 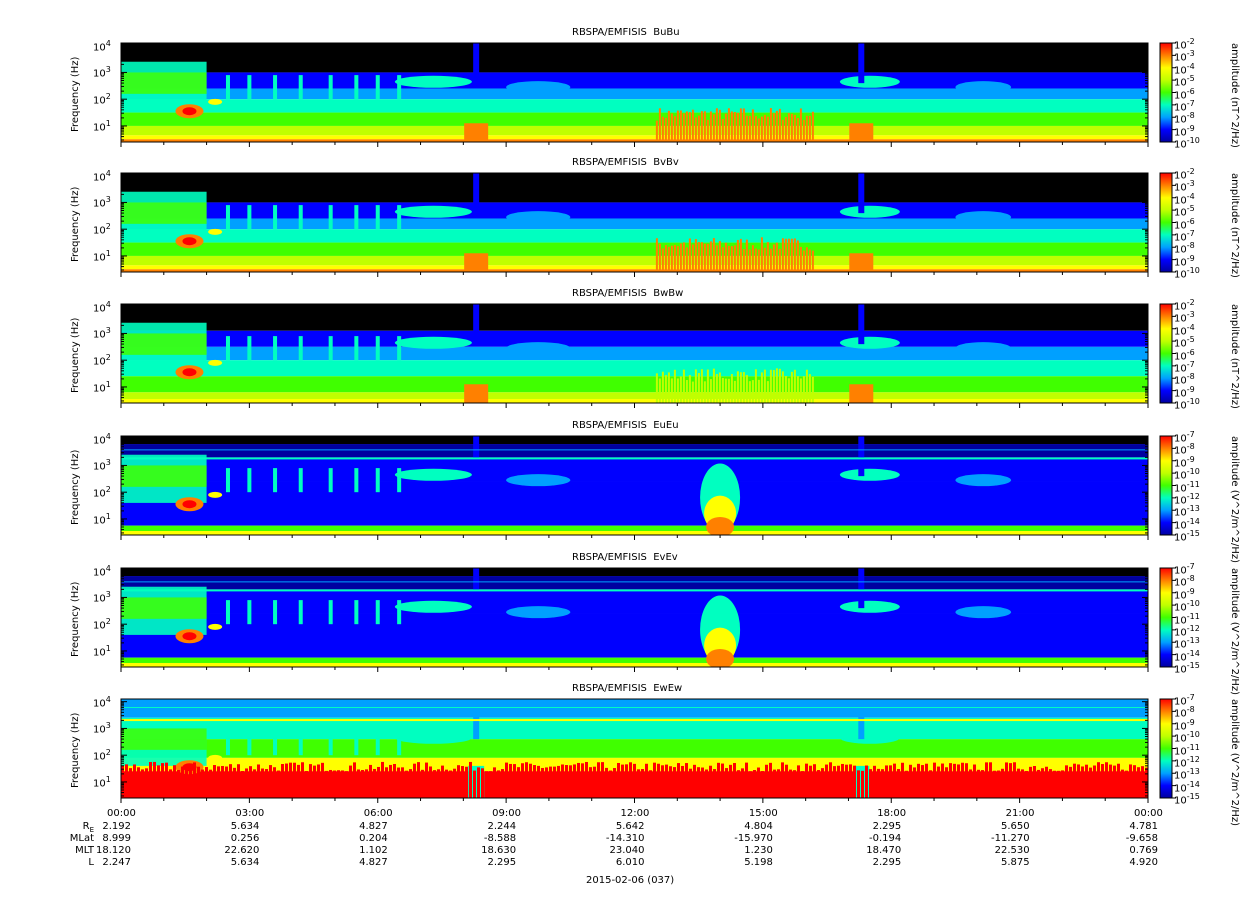 I want to click on panel-title: RBSPA/EMFISIS EvEv, so click(x=625, y=557).